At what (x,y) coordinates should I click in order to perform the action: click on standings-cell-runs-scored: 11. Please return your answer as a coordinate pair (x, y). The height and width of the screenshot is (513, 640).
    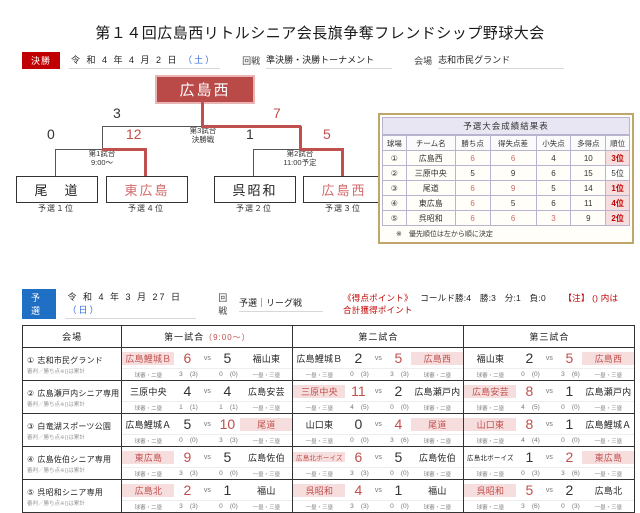
    Looking at the image, I should click on (588, 203).